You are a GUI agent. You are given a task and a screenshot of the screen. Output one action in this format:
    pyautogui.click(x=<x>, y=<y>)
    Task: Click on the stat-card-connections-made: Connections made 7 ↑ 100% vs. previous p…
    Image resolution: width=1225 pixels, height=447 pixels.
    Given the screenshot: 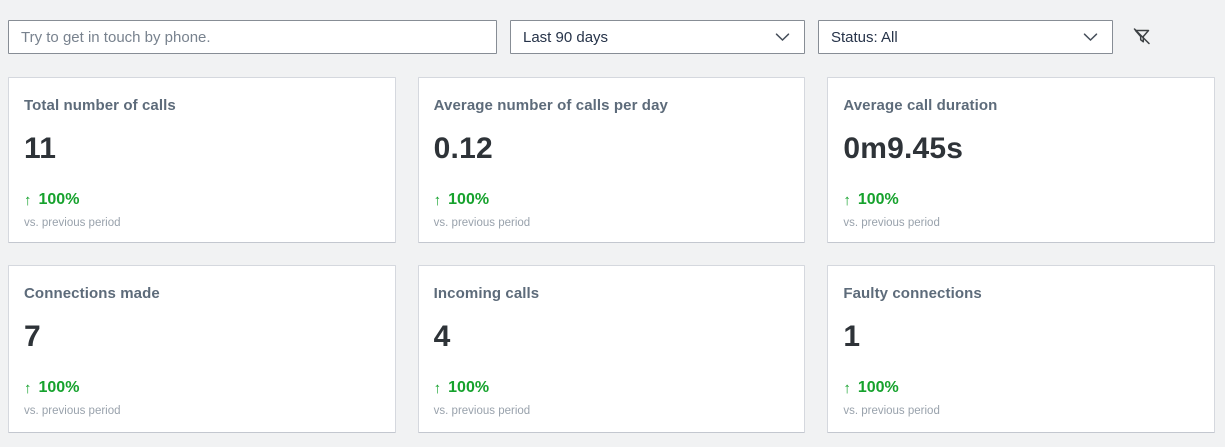 What is the action you would take?
    pyautogui.click(x=202, y=349)
    